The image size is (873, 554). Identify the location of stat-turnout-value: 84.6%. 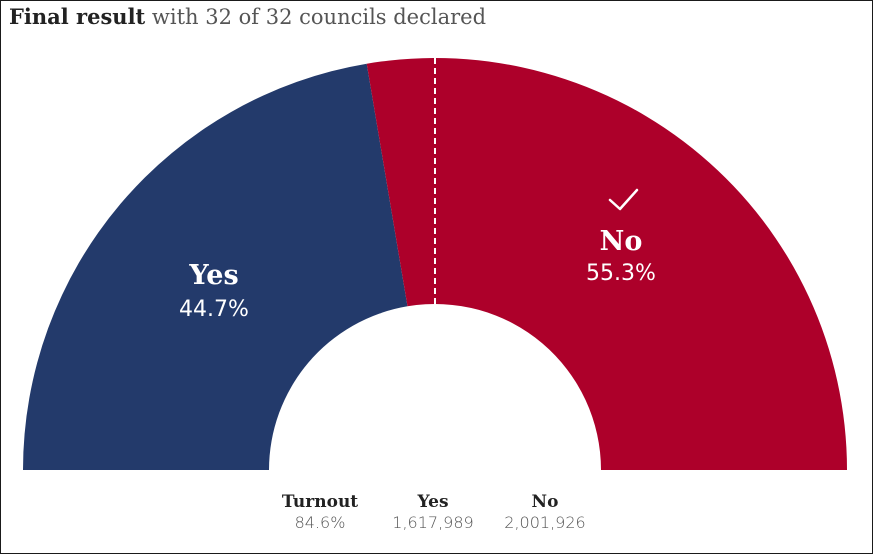
(320, 522).